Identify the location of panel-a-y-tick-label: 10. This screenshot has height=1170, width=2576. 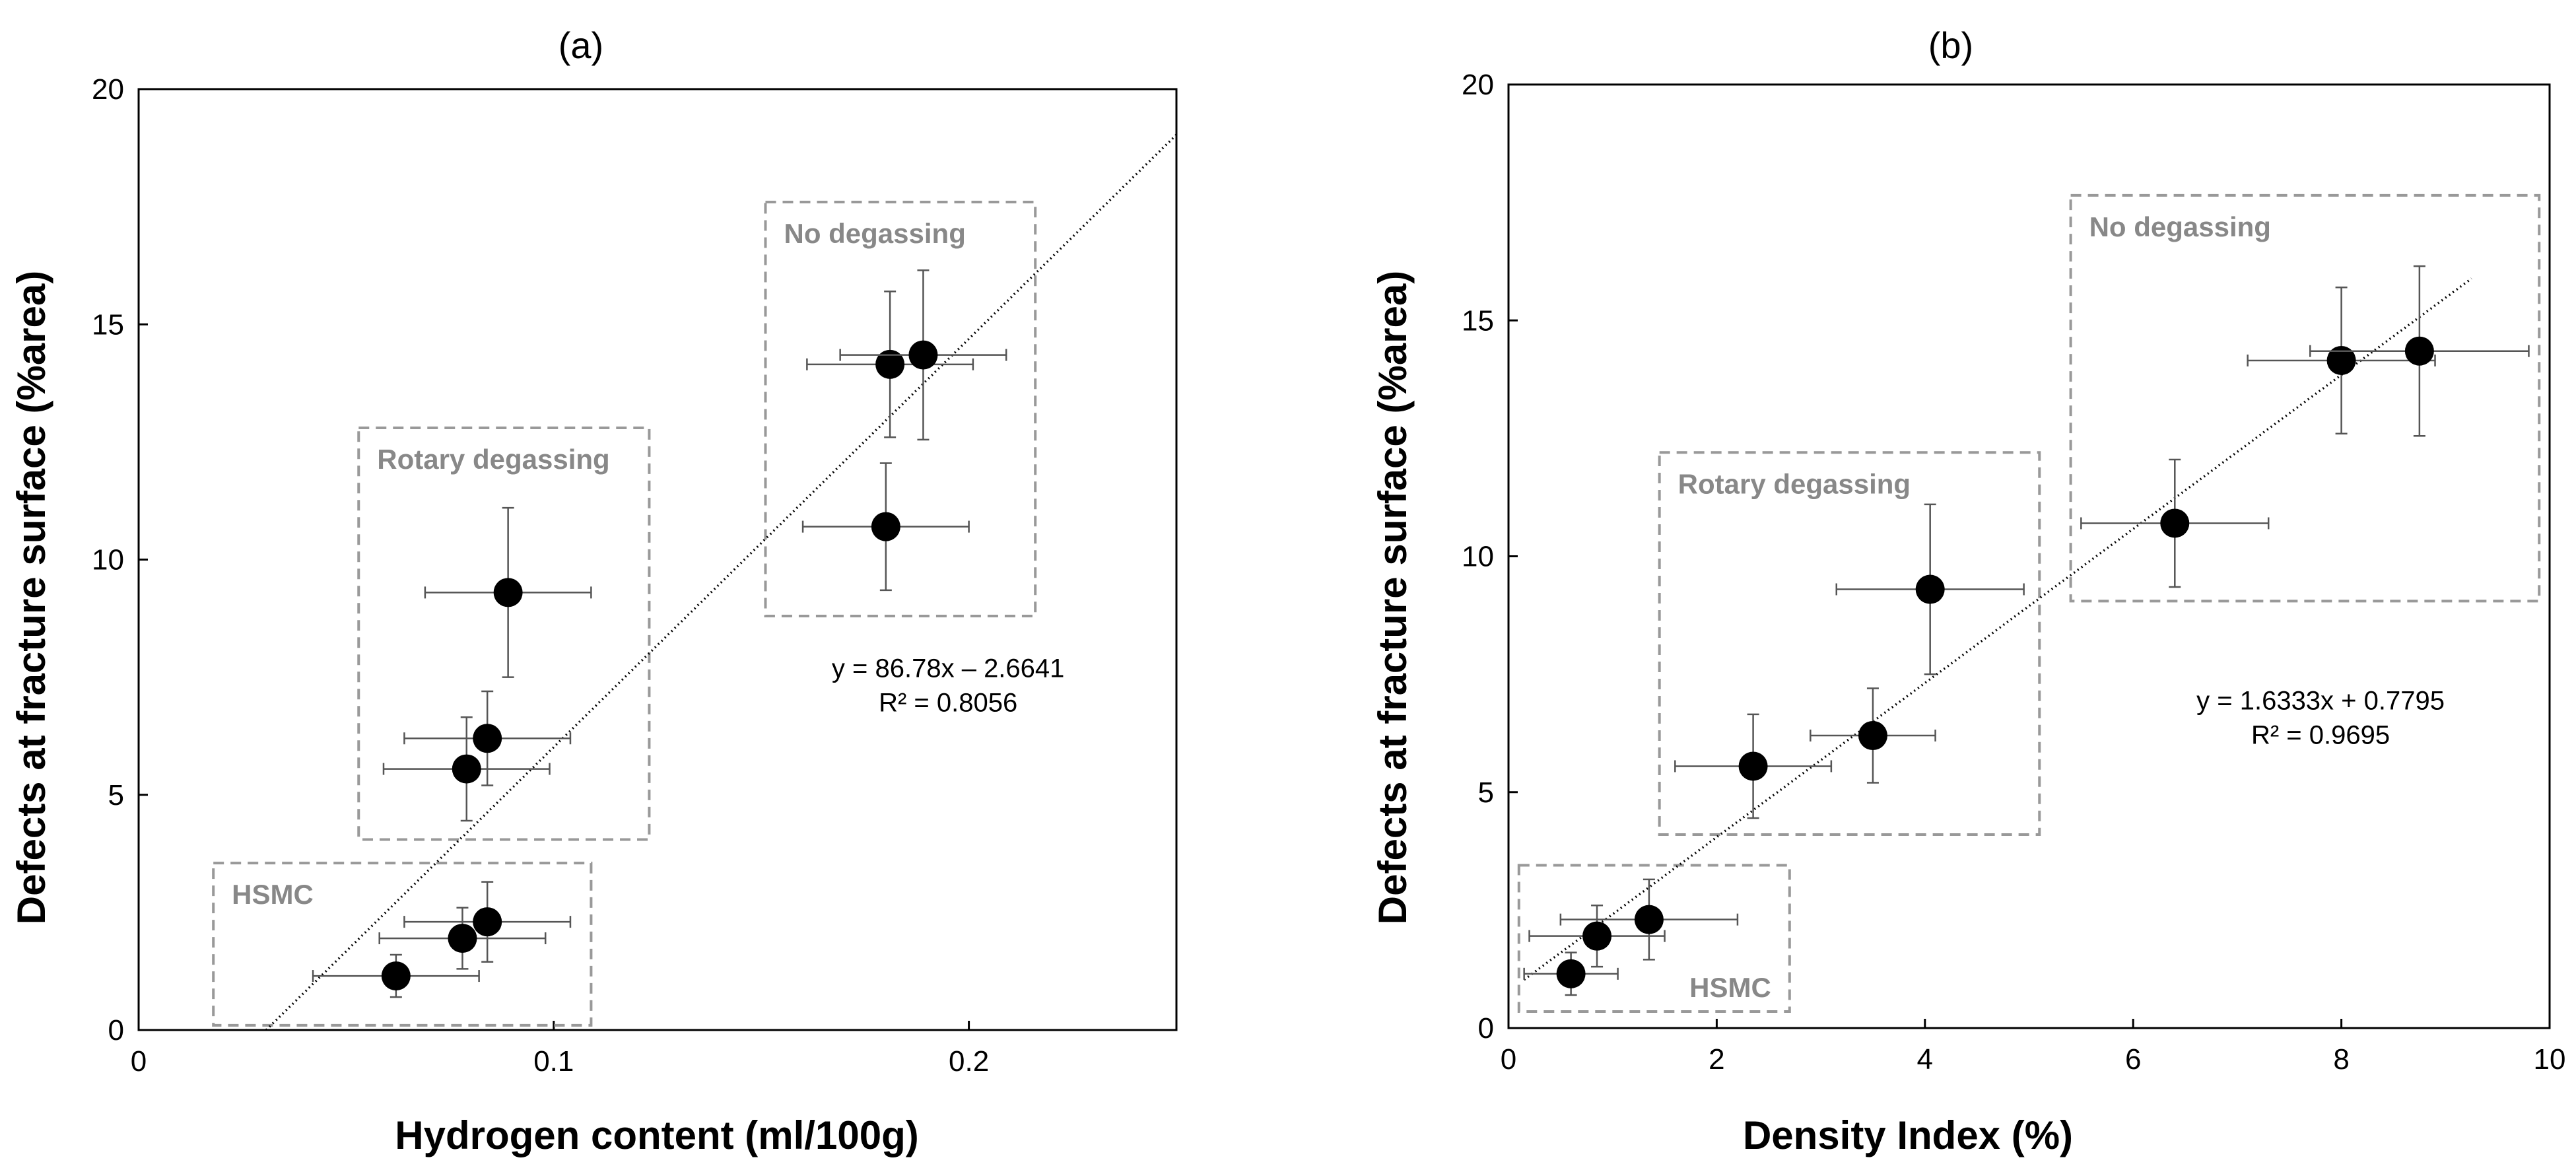
(108, 560).